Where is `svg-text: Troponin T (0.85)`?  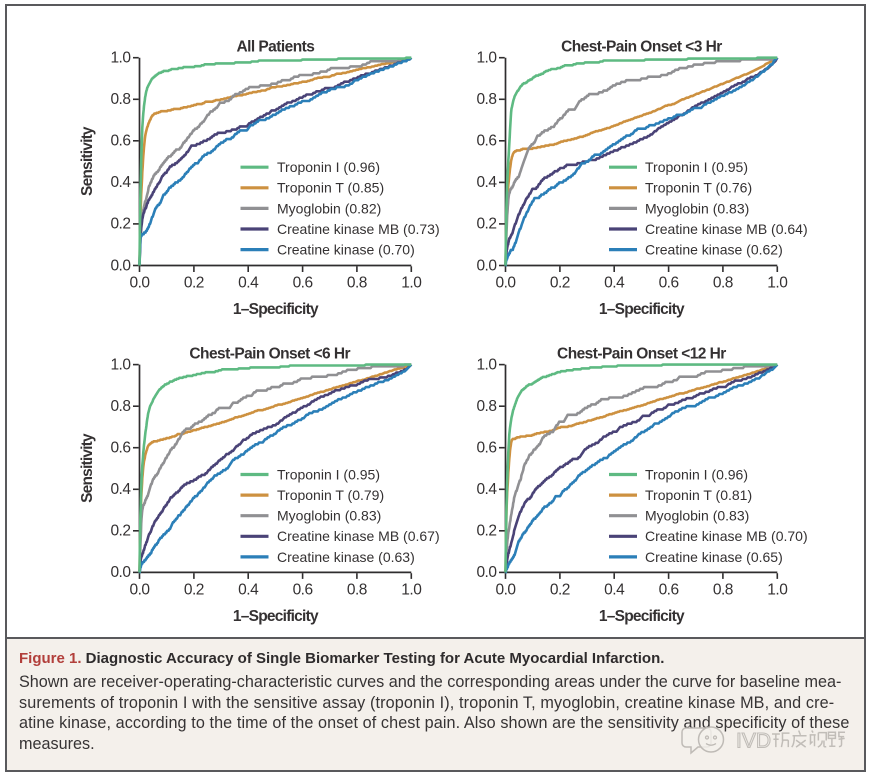
svg-text: Troponin T (0.85) is located at coordinates (330, 188).